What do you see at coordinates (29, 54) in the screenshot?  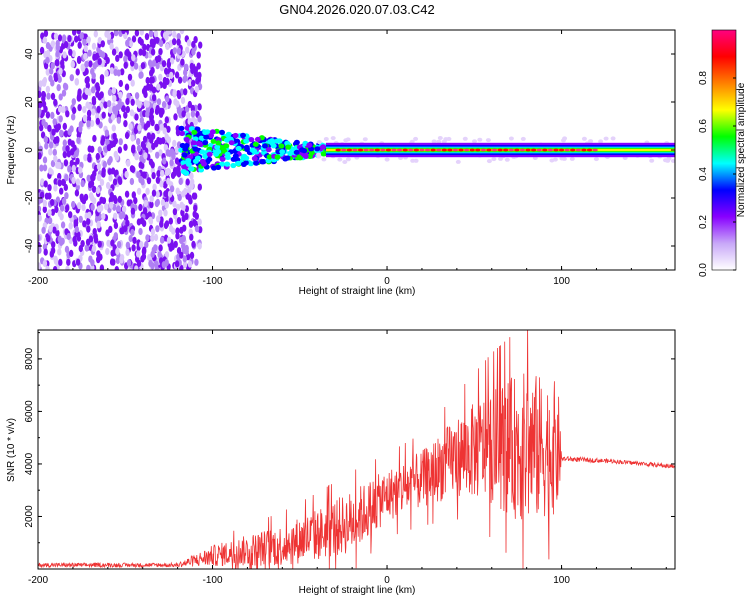 I see `y-tick-label: 40` at bounding box center [29, 54].